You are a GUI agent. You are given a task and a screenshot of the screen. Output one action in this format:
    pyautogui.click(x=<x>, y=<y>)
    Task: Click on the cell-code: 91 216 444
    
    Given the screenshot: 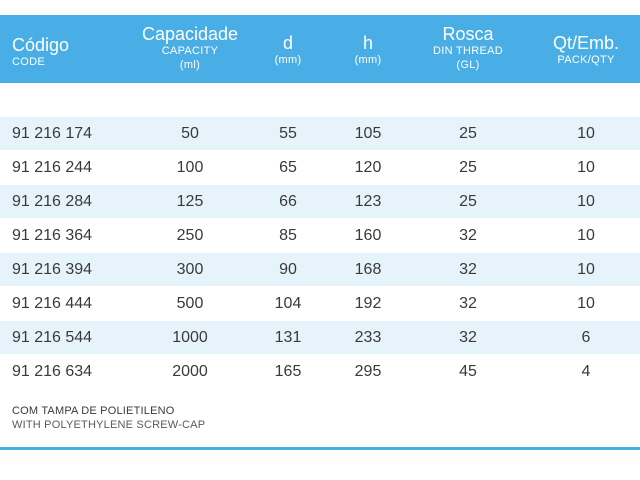 What is the action you would take?
    pyautogui.click(x=52, y=303)
    